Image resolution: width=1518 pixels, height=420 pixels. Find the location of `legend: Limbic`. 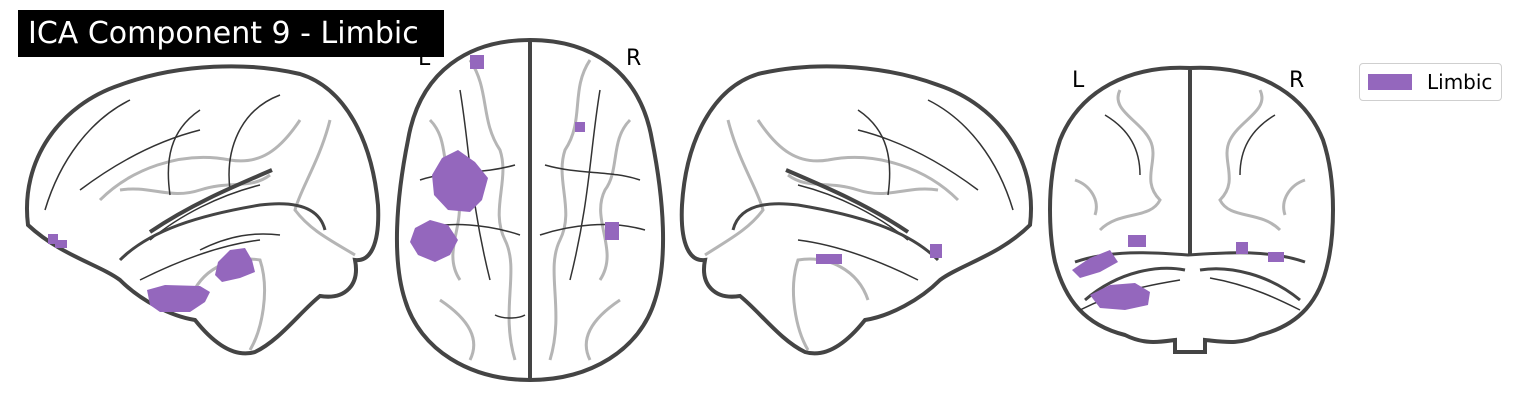

legend: Limbic is located at coordinates (1430, 82).